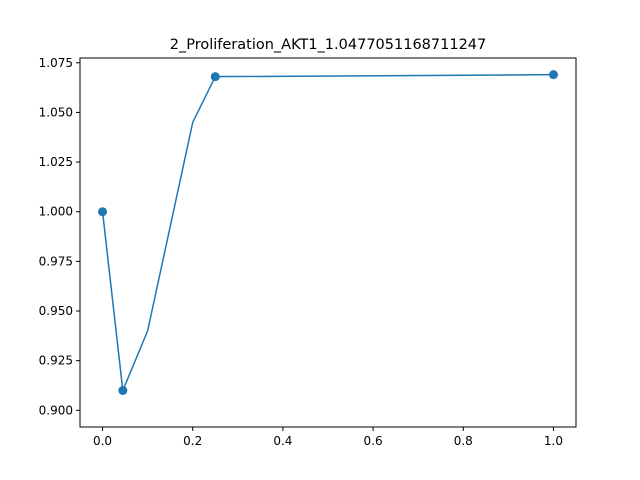  What do you see at coordinates (56, 212) in the screenshot?
I see `y-tick-label: 1.000` at bounding box center [56, 212].